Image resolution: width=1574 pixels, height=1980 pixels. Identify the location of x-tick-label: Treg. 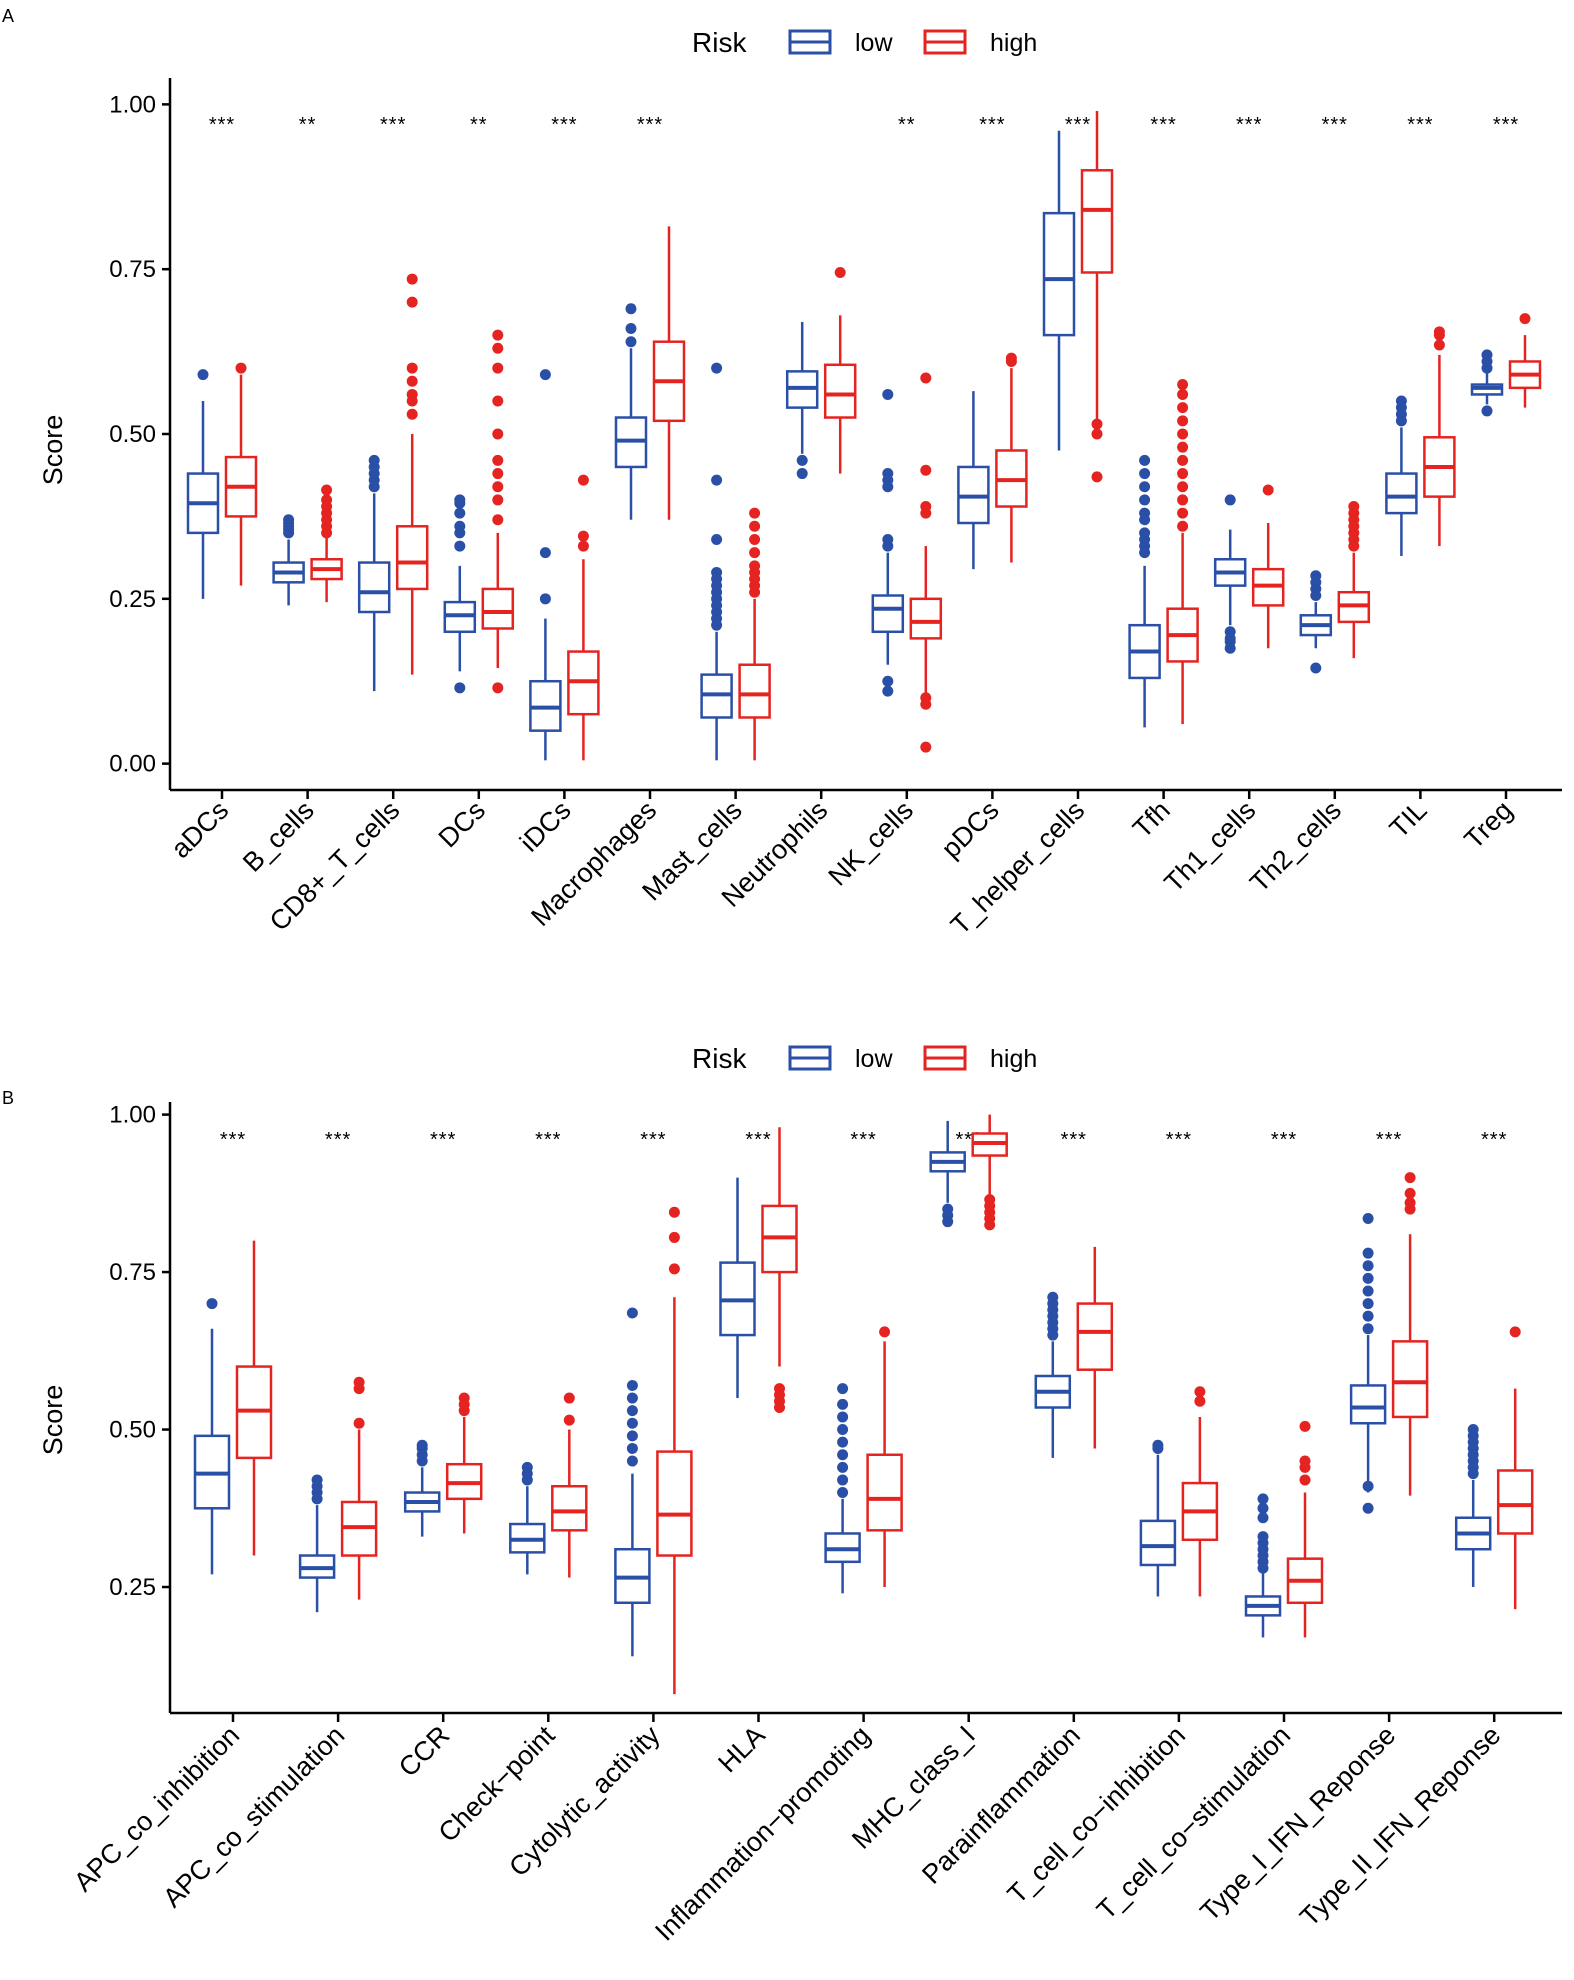
(1488, 825).